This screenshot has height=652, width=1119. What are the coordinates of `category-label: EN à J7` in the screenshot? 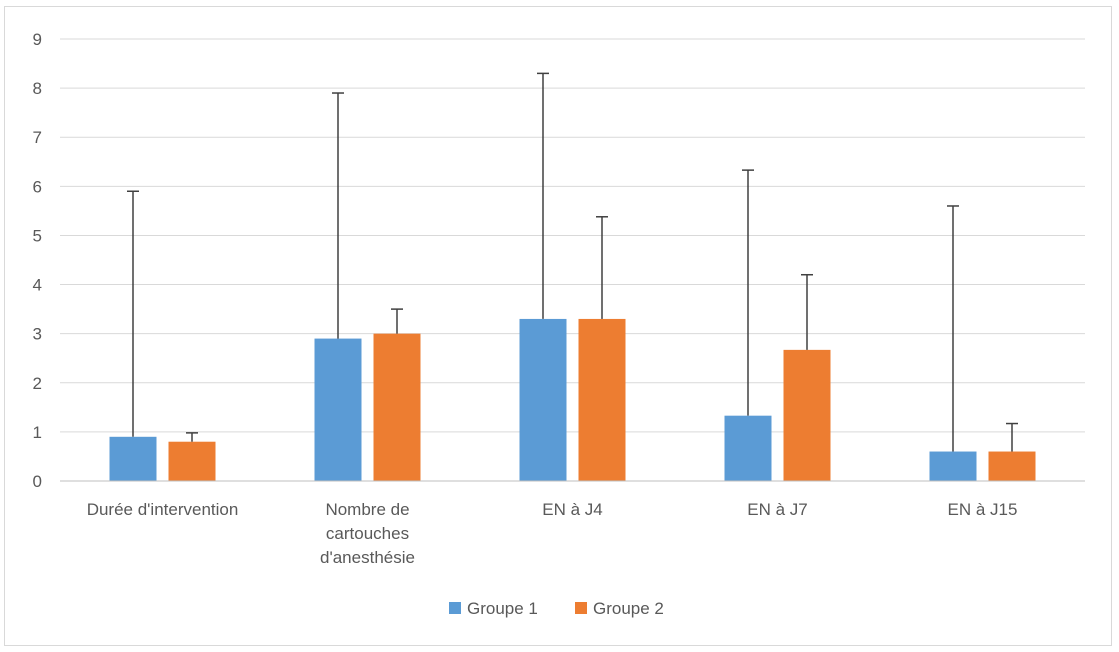 It's located at (777, 509).